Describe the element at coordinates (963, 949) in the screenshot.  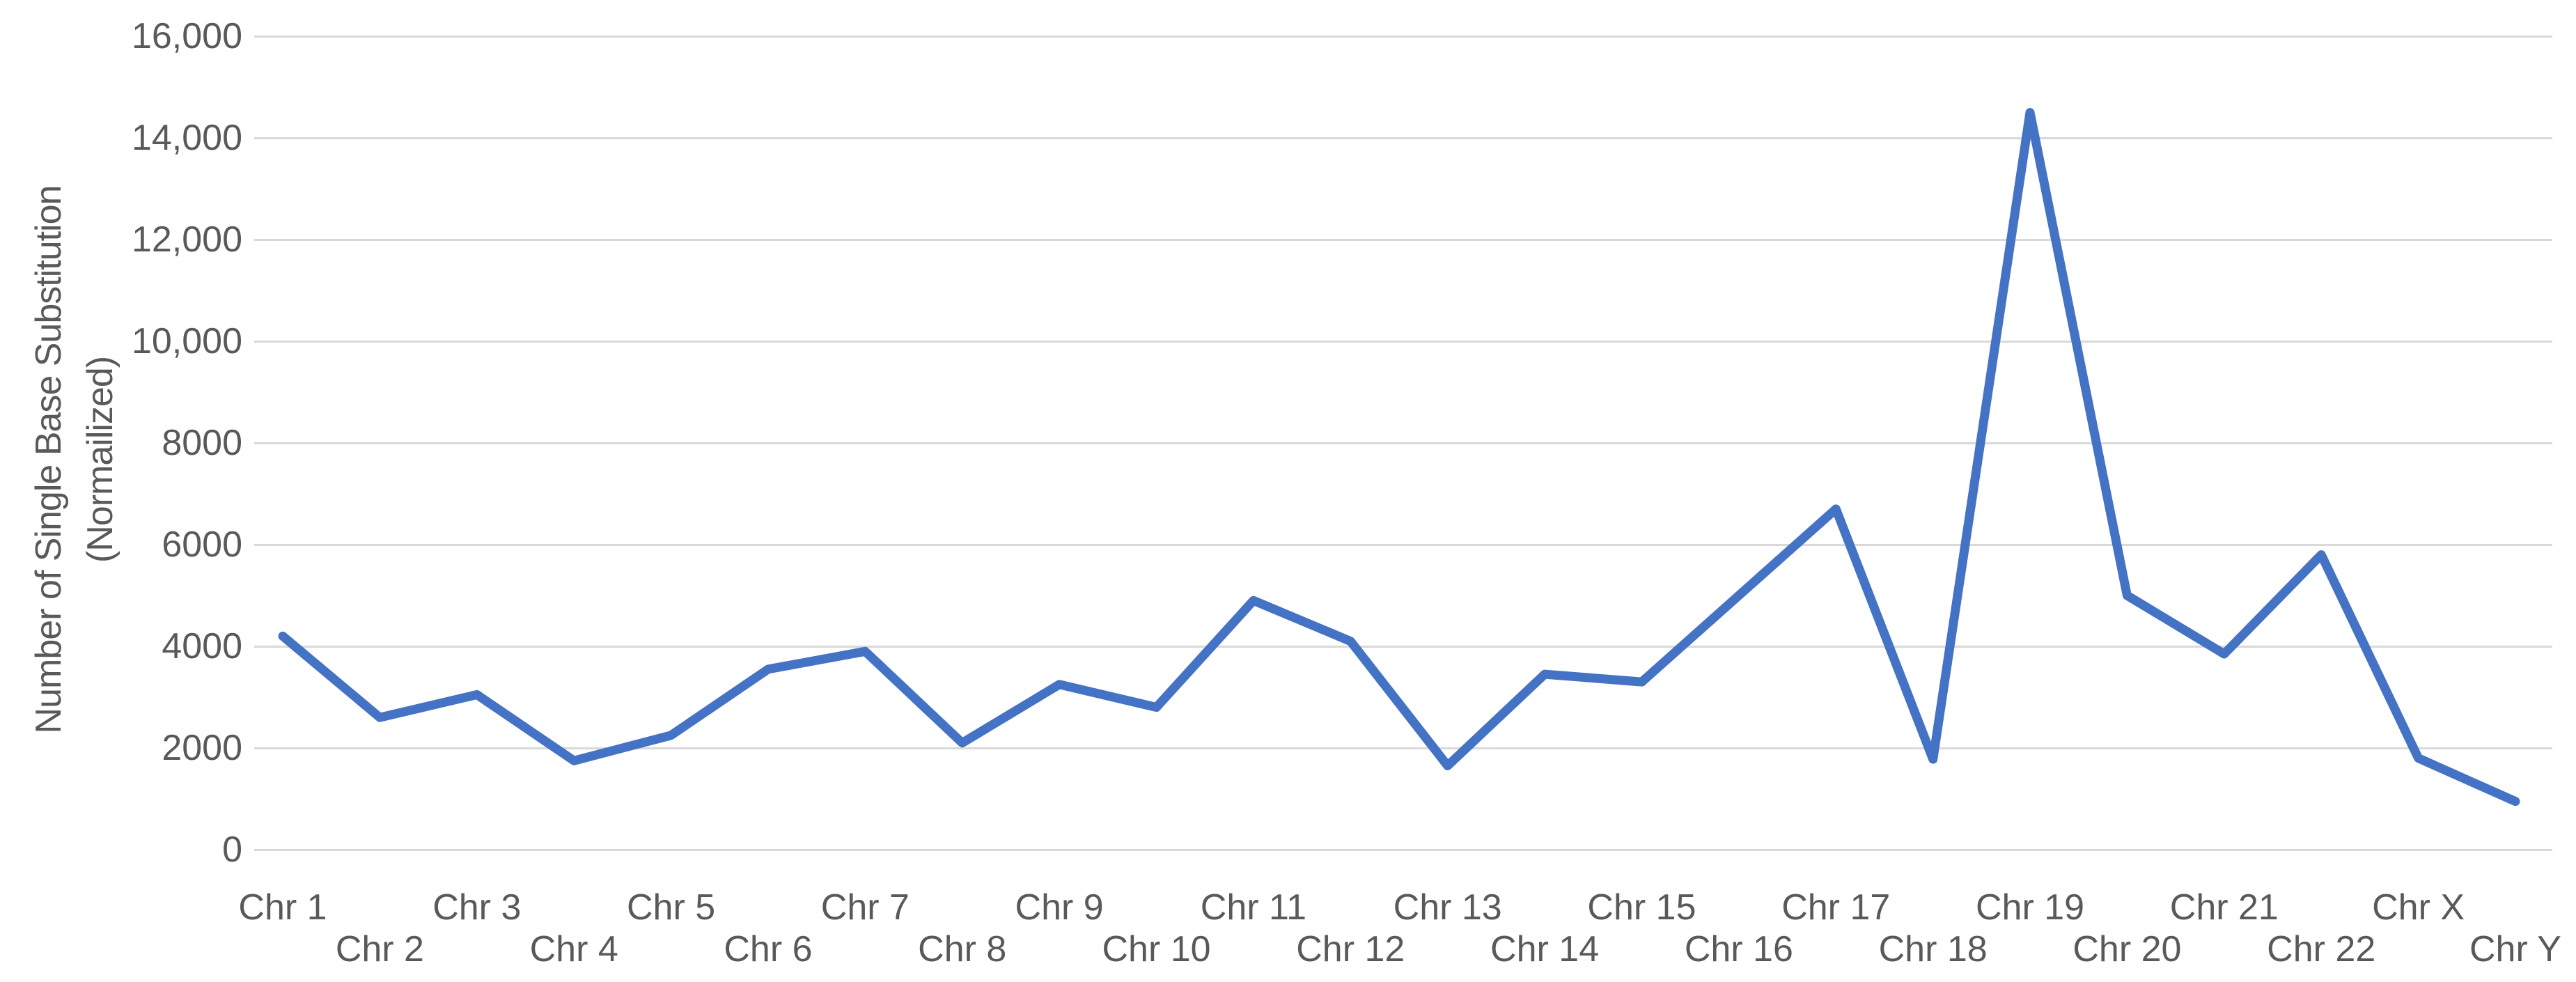
I see `x-category-label: Chr 8` at that location.